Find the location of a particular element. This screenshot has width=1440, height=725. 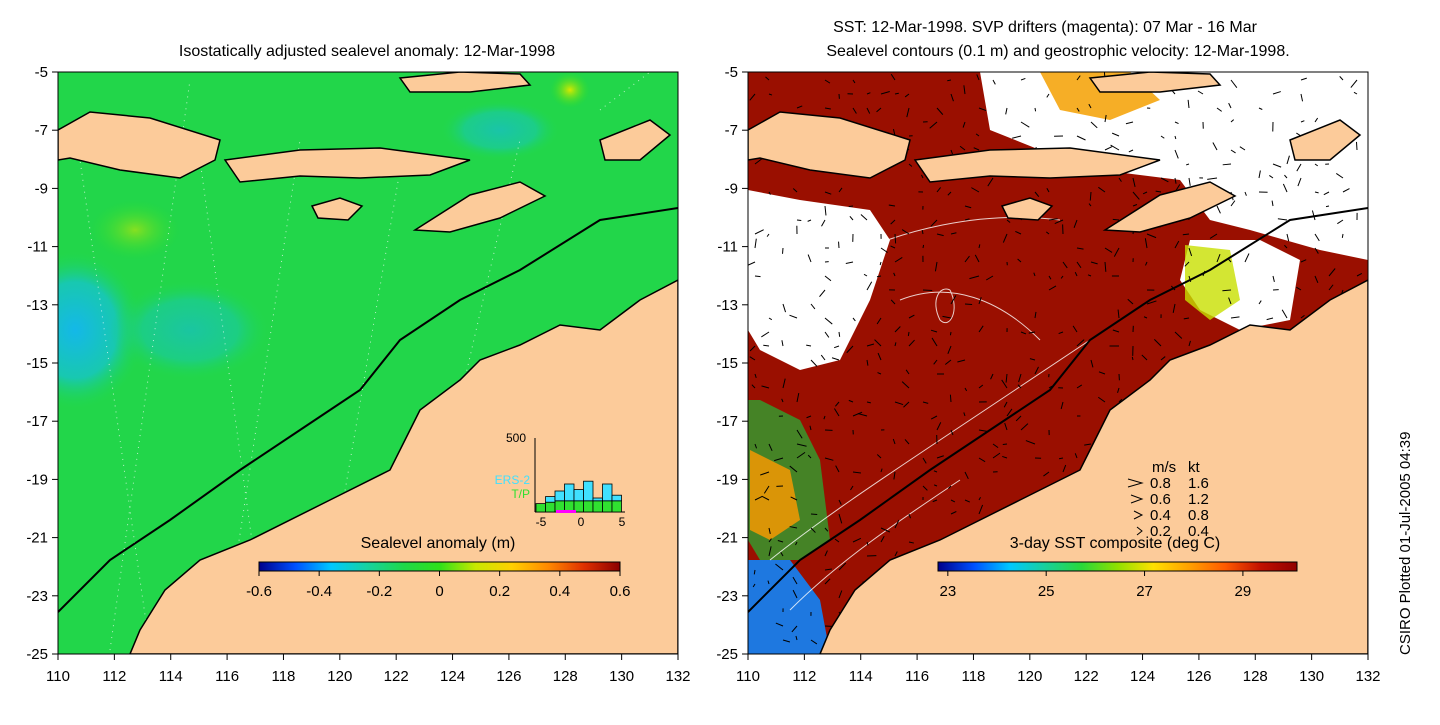

high-anomaly-region is located at coordinates (570, 90).